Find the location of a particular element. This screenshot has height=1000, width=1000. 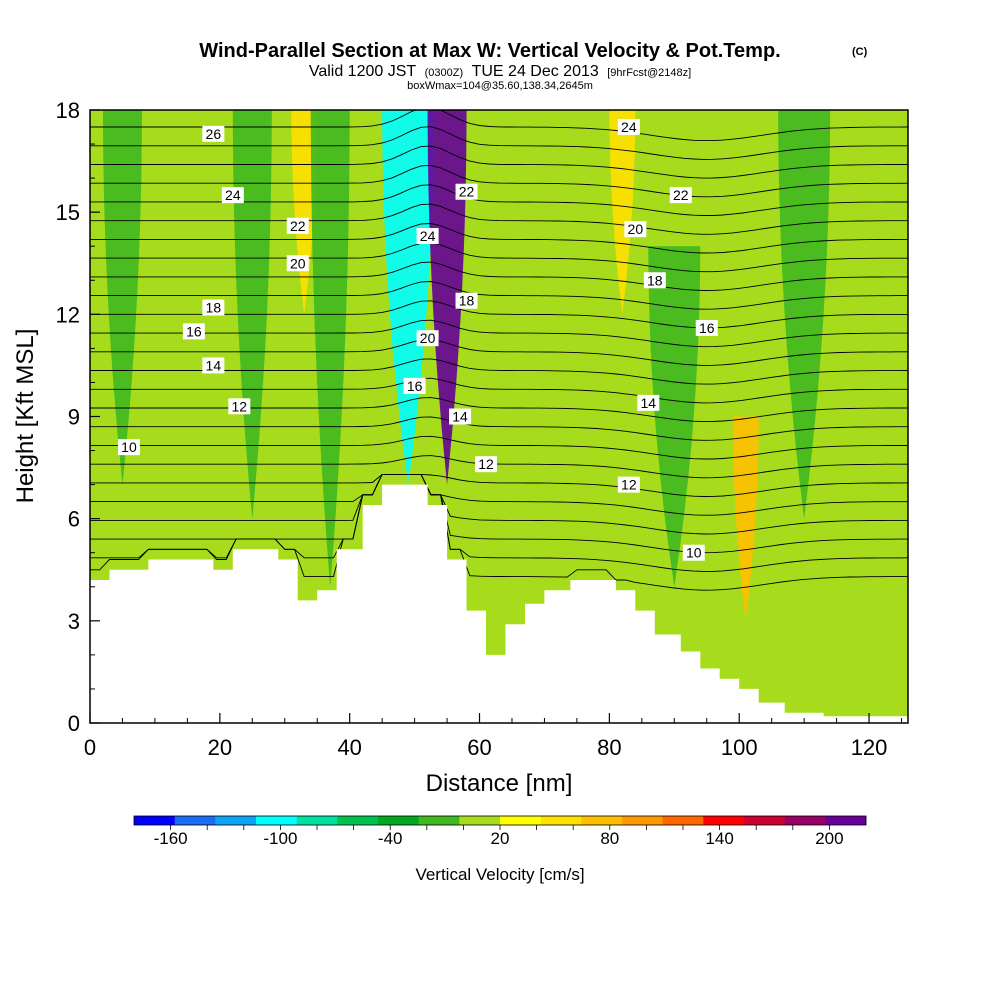

x-tick-label: 0 is located at coordinates (90, 747).